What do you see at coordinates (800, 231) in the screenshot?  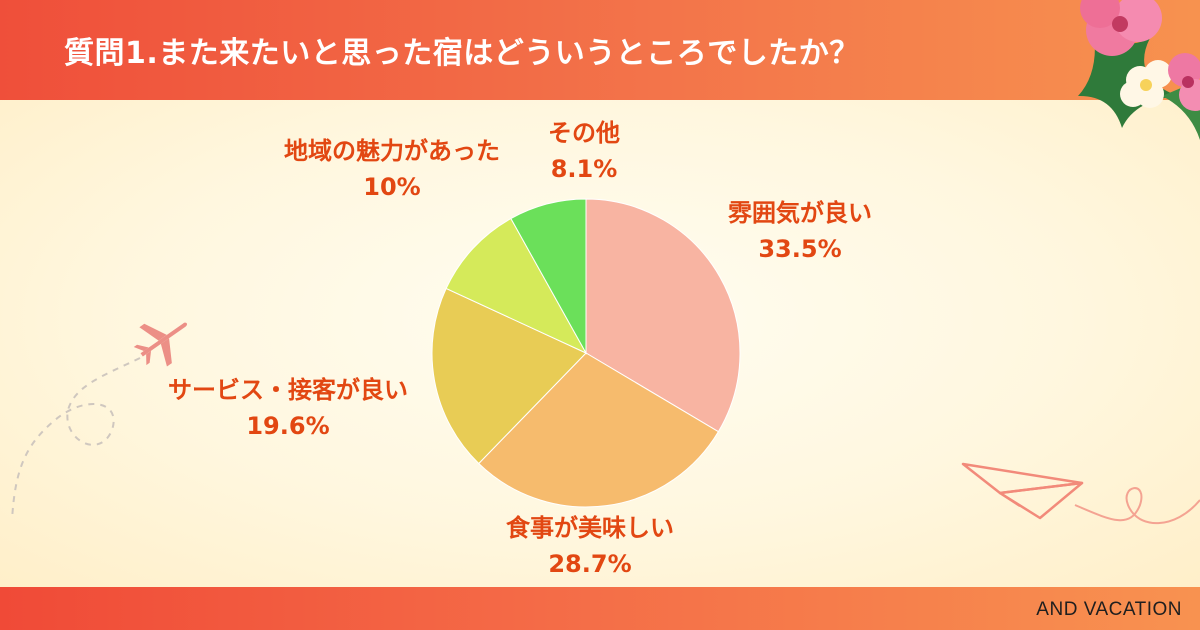 I see `slice-label-atmosphere: 雰囲気が良い 33.5%` at bounding box center [800, 231].